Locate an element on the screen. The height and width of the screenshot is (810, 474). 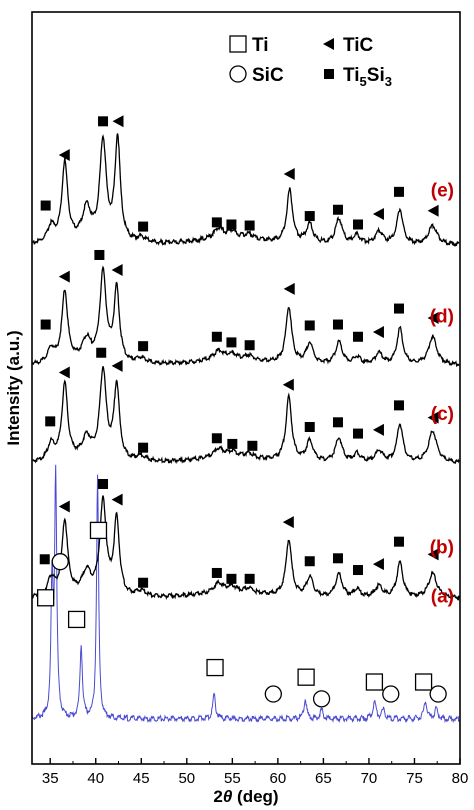
pattern-labels: (a) (b) (c) (d) (e) is located at coordinates (442, 393).